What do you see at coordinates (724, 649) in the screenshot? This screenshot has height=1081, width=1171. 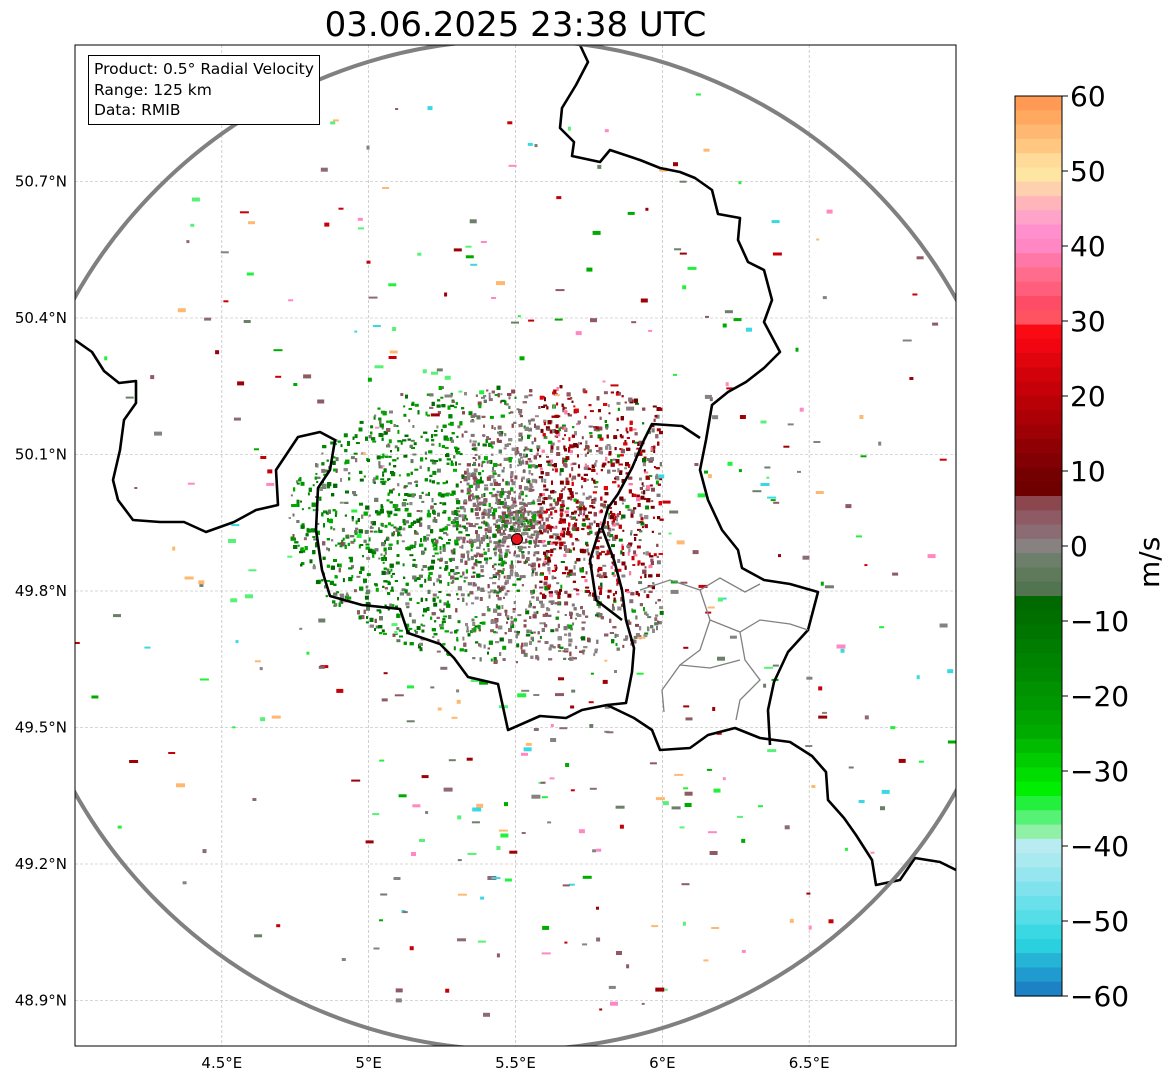 I see `admin-boundaries` at bounding box center [724, 649].